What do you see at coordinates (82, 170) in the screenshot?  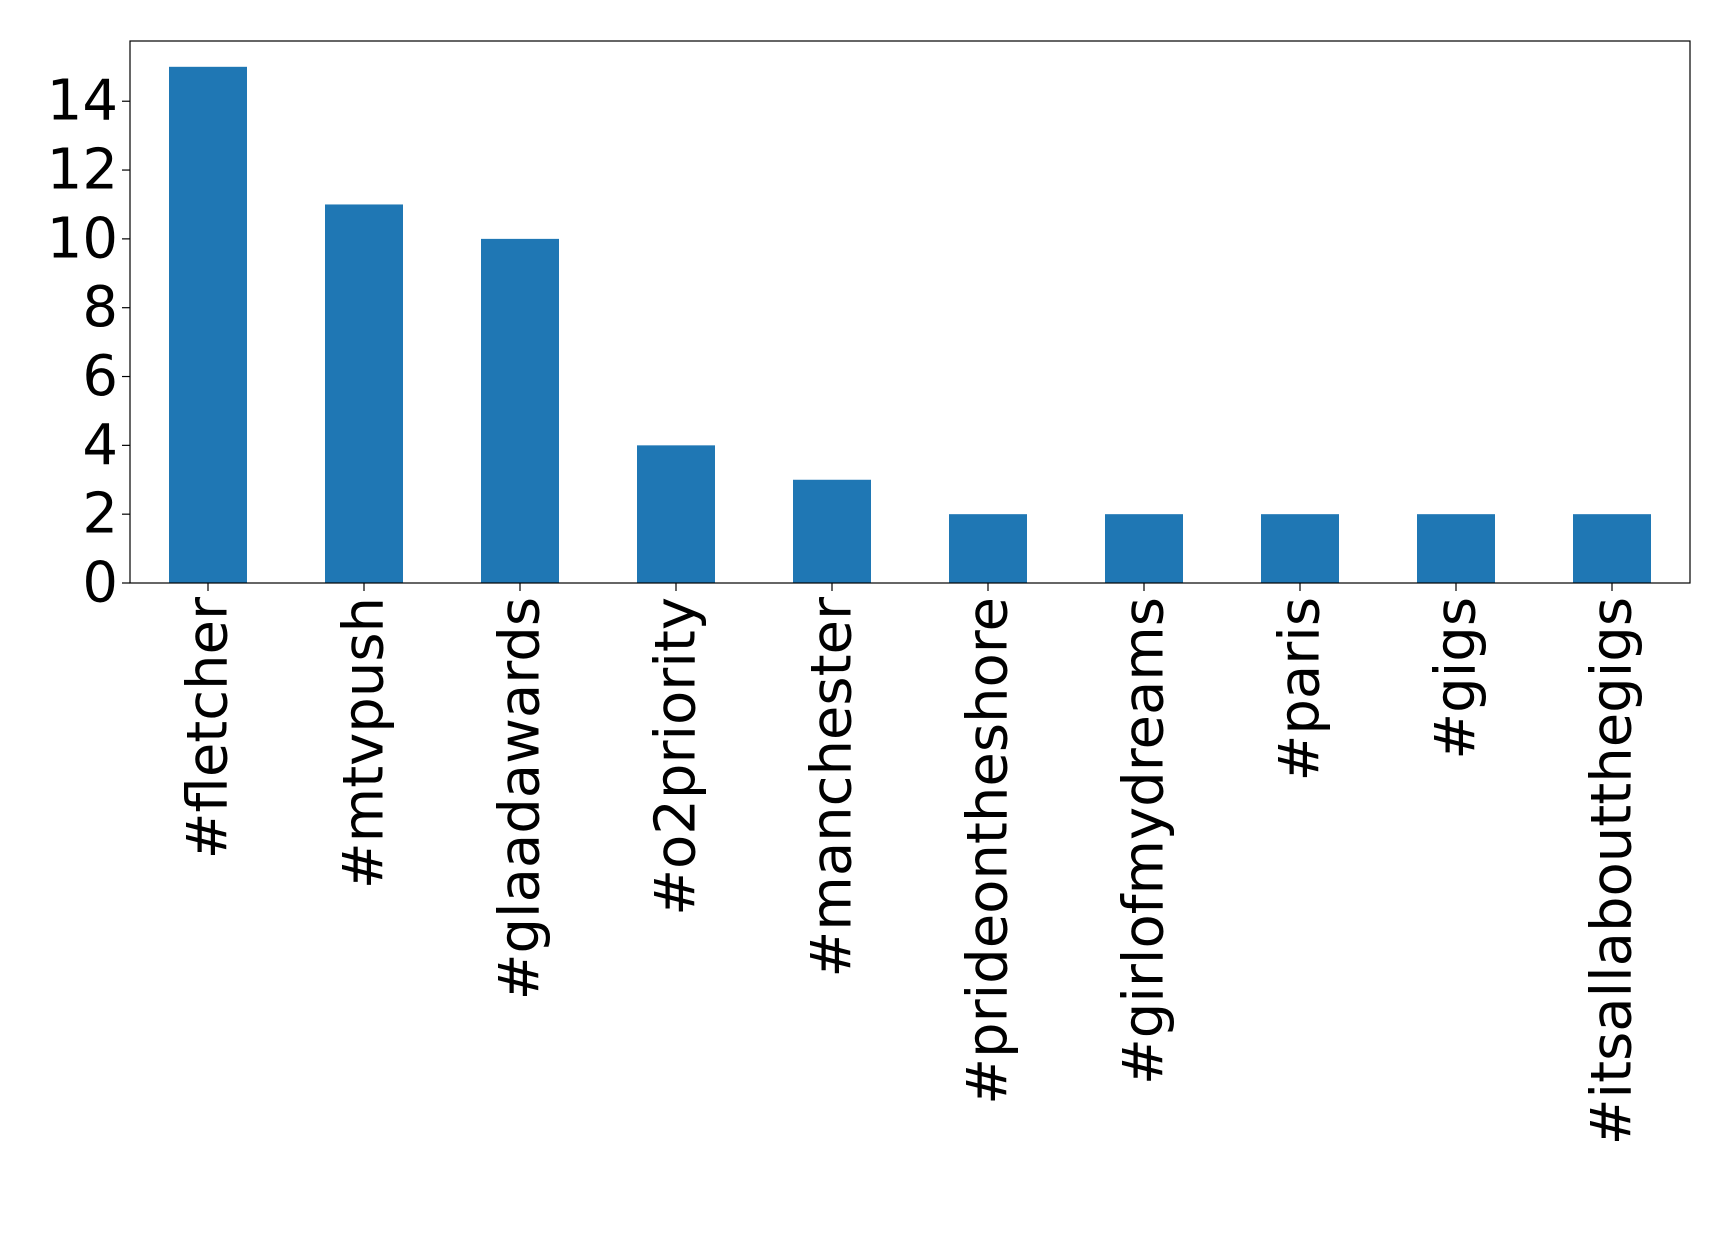 I see `y-tick-label: 12` at bounding box center [82, 170].